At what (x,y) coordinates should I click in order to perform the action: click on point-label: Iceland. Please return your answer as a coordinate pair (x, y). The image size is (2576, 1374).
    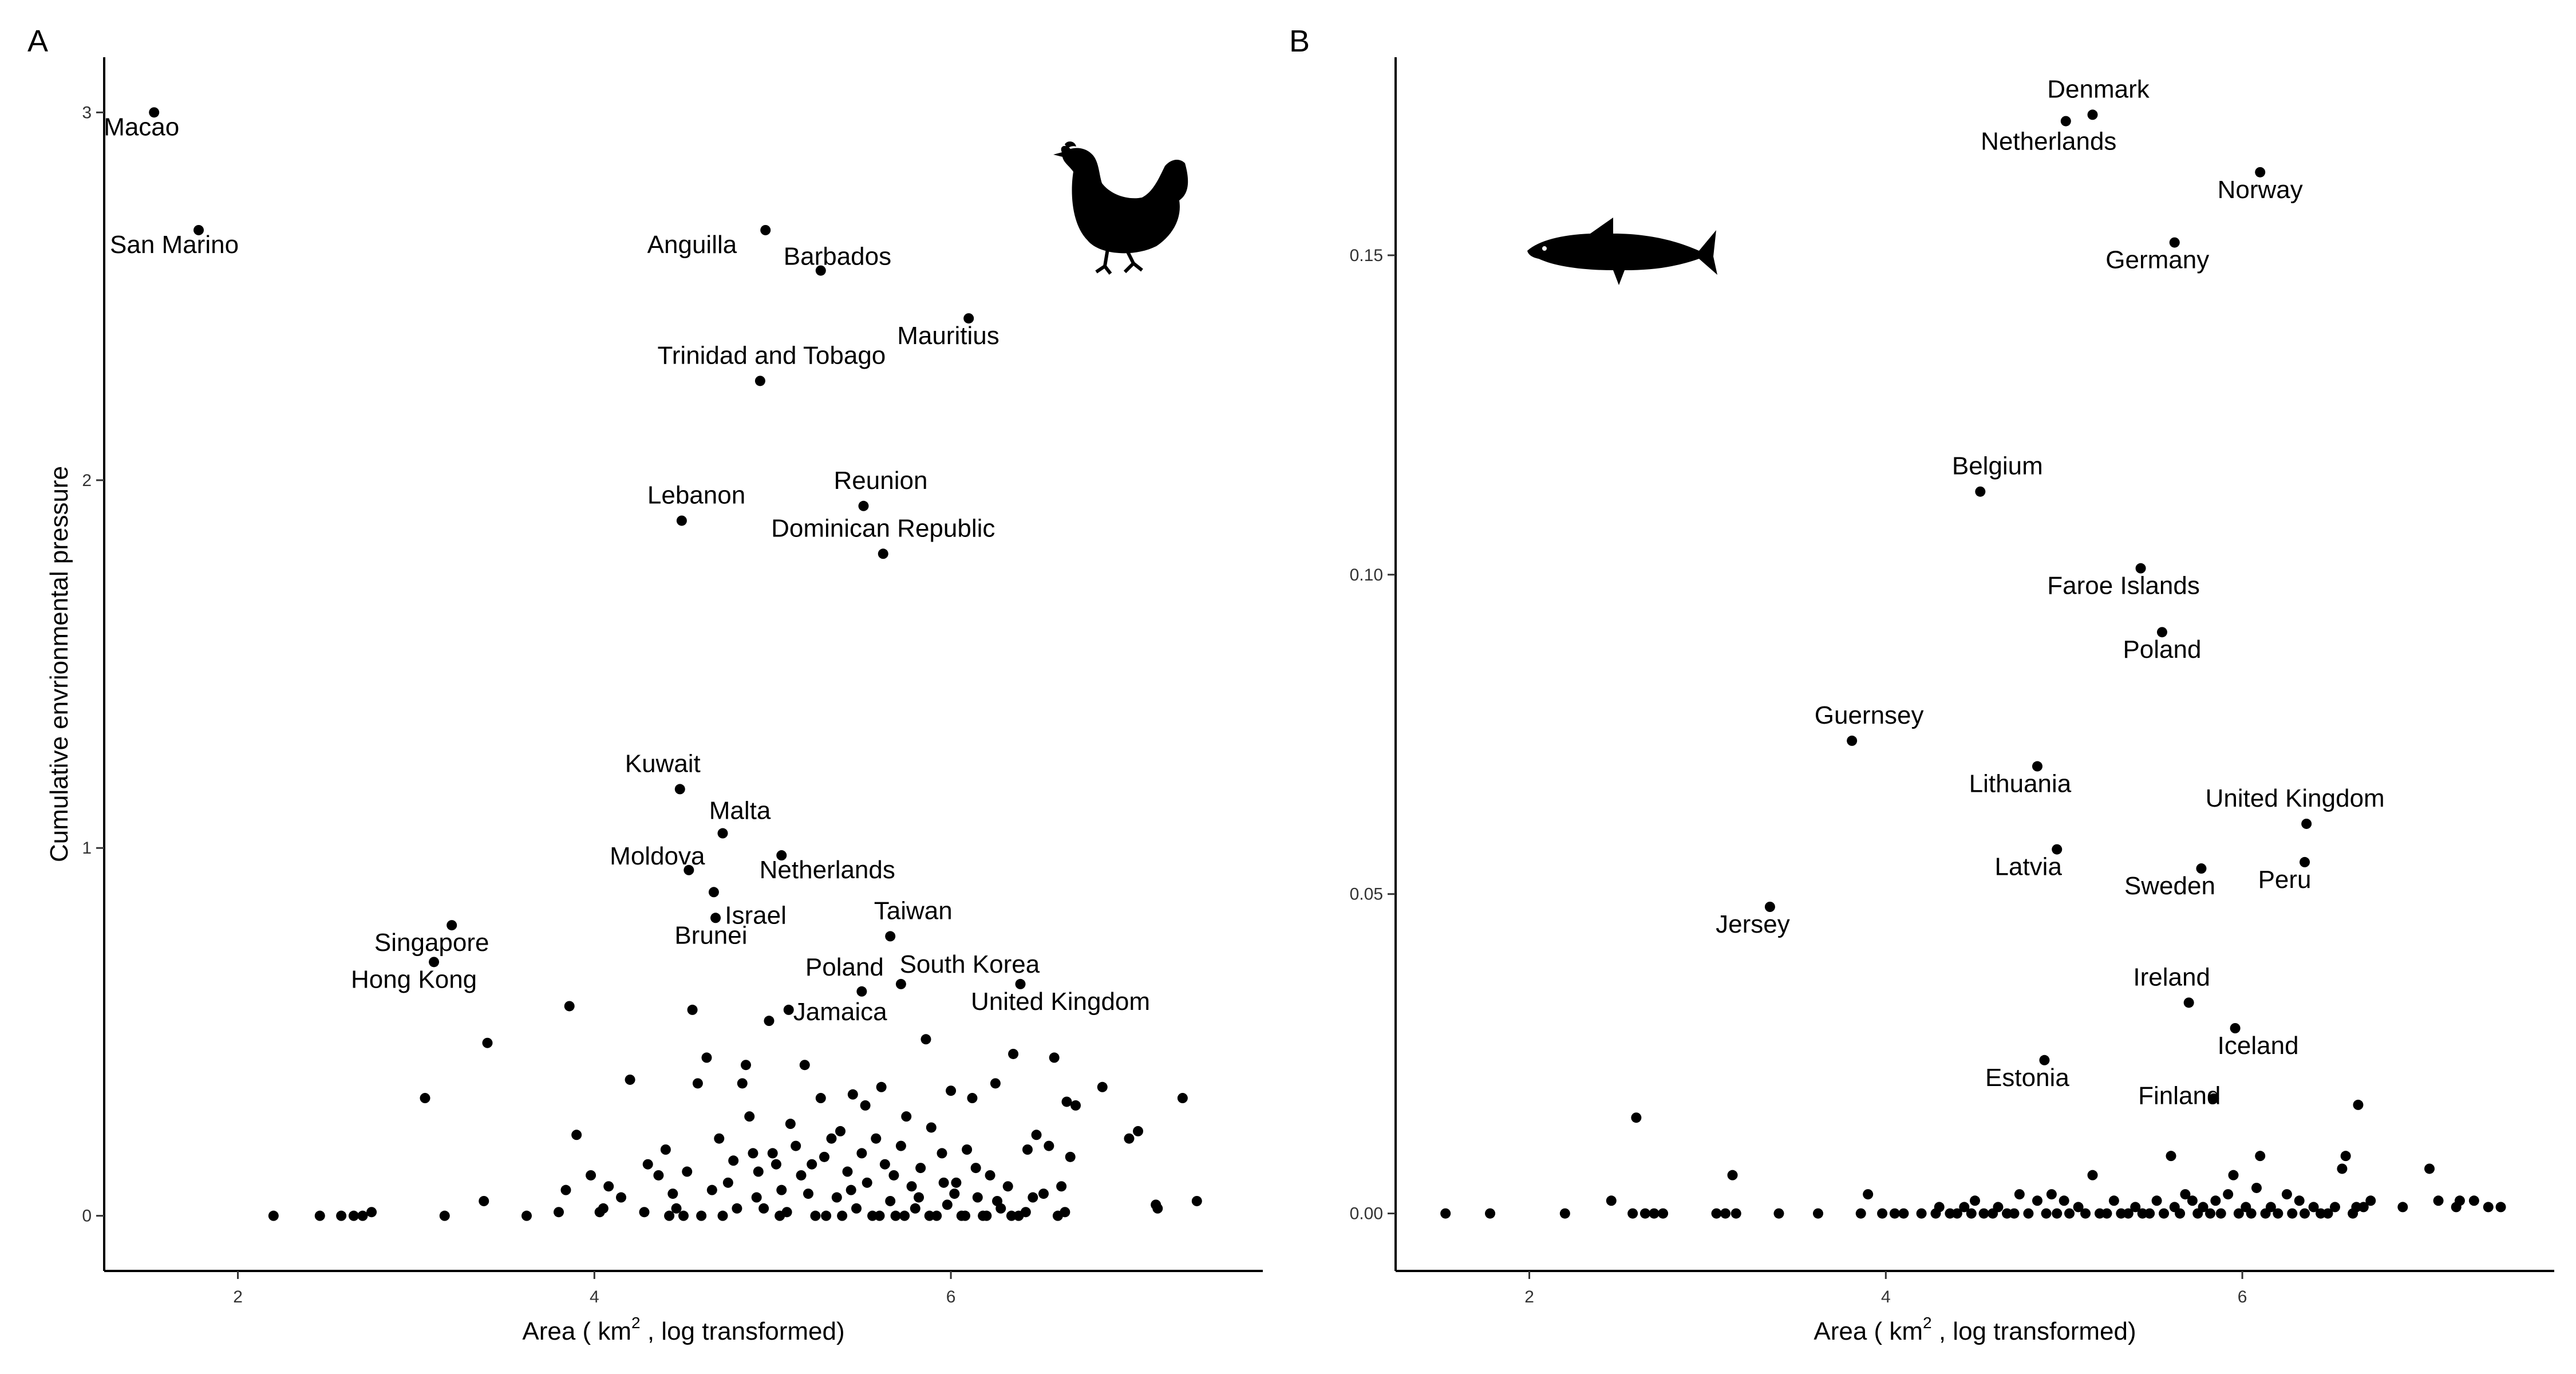
    Looking at the image, I should click on (2258, 1046).